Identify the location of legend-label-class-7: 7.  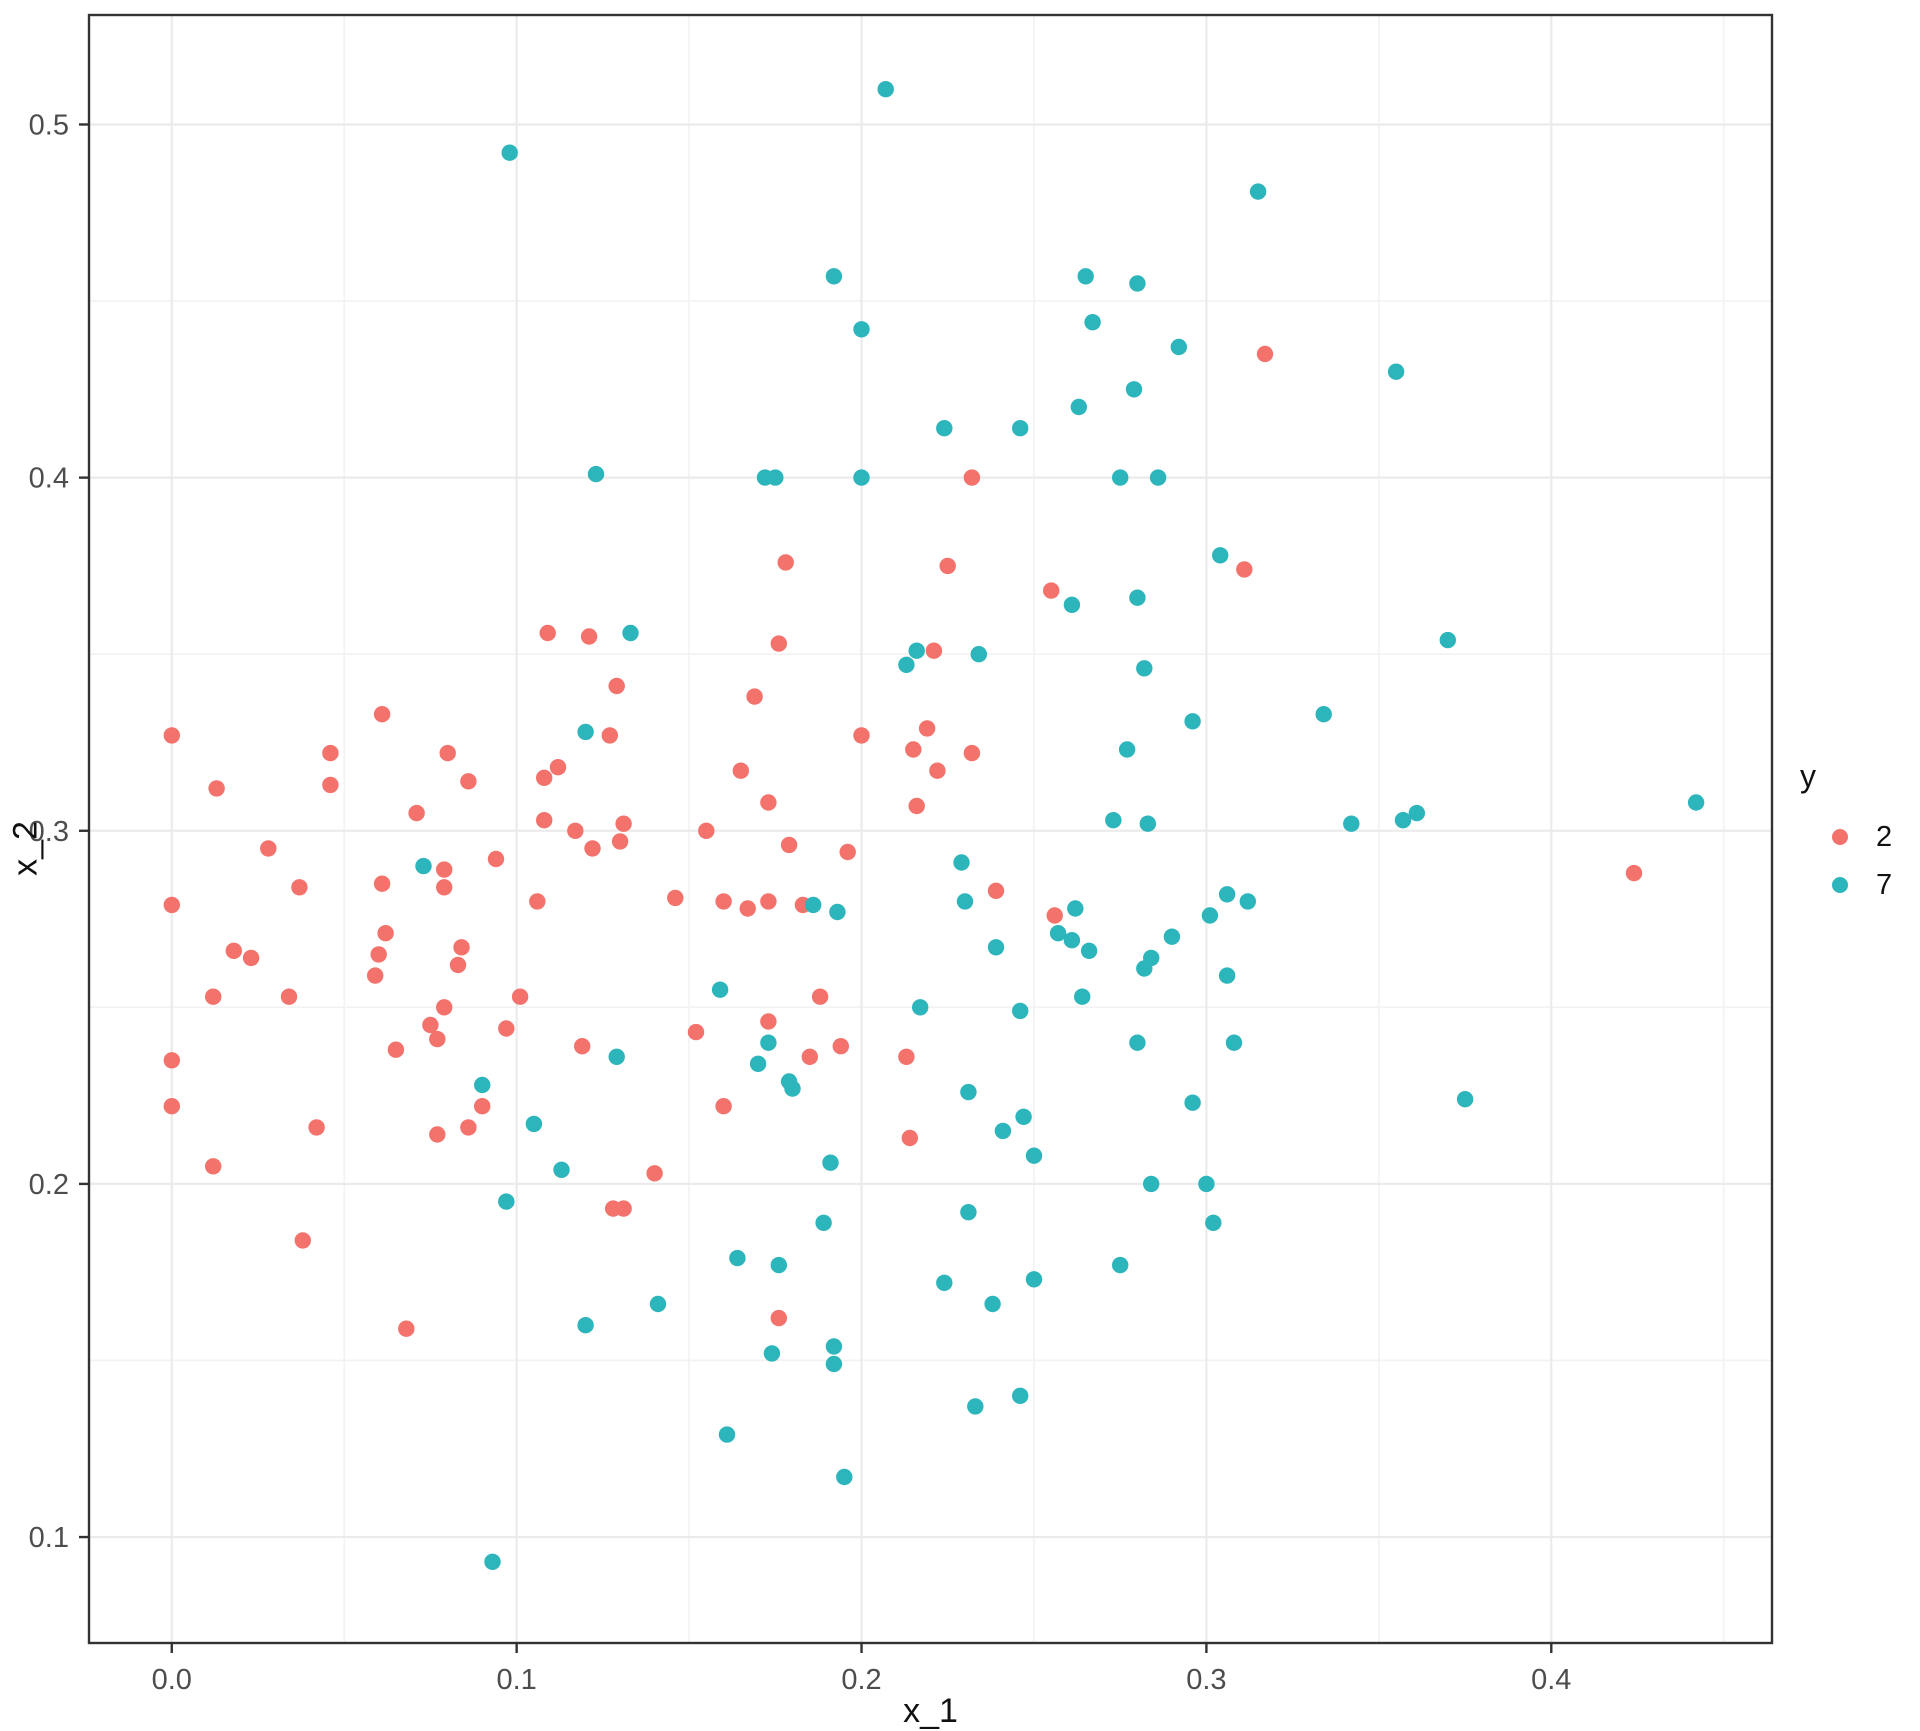
(1884, 884).